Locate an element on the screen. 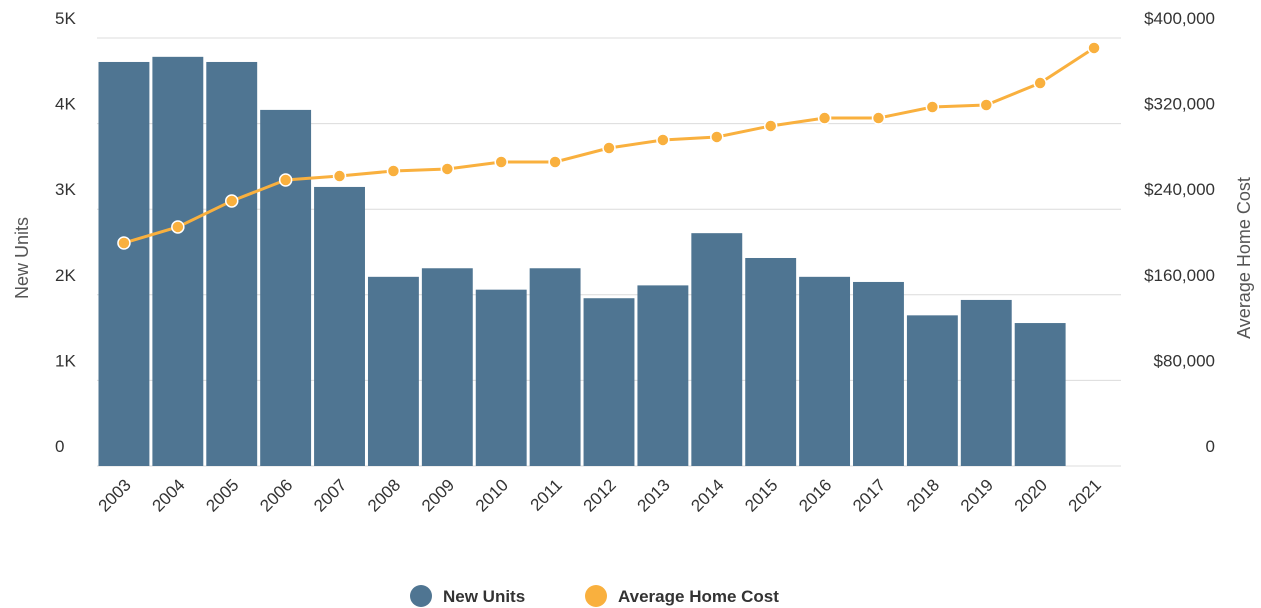 Image resolution: width=1261 pixels, height=608 pixels. x-tick-label: 2008 is located at coordinates (384, 495).